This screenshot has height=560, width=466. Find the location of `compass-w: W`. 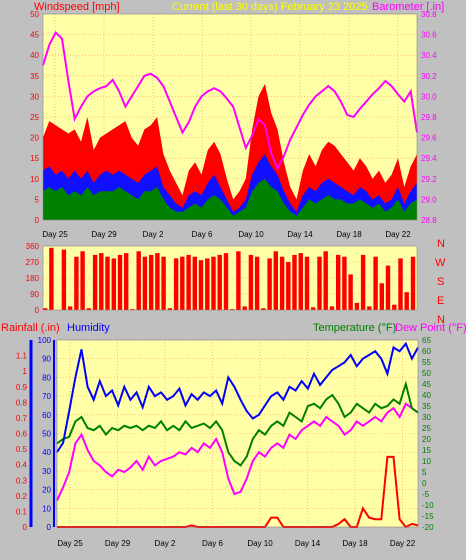

compass-w: W is located at coordinates (440, 263).